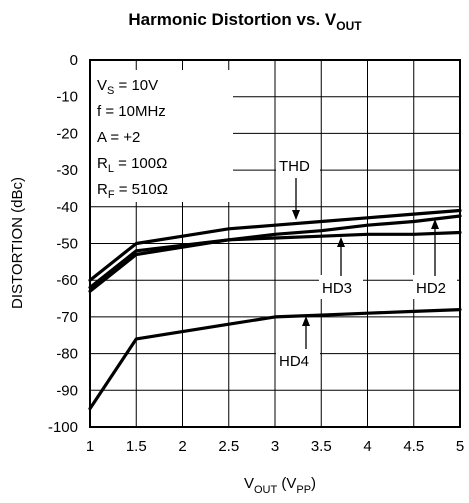 Image resolution: width=469 pixels, height=503 pixels. I want to click on chart-title-main: Harmonic Distortion vs. V, so click(232, 19).